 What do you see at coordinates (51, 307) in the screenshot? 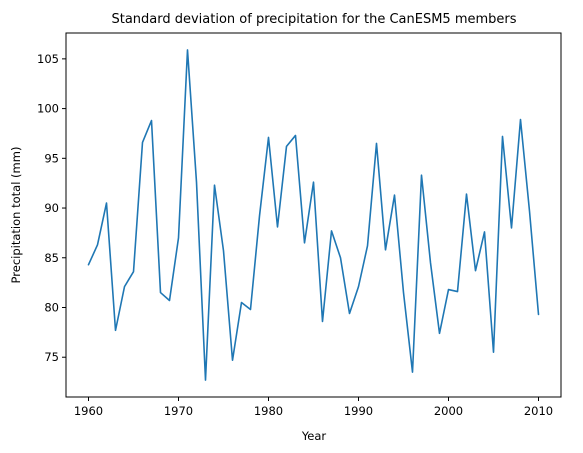
I see `y-tick-label: 80` at bounding box center [51, 307].